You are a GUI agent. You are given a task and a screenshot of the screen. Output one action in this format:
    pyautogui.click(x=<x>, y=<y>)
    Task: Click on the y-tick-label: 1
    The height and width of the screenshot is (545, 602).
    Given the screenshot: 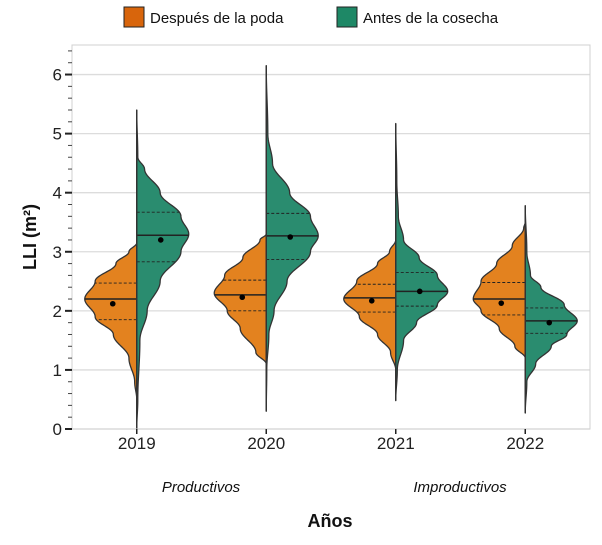 What is the action you would take?
    pyautogui.click(x=57, y=370)
    